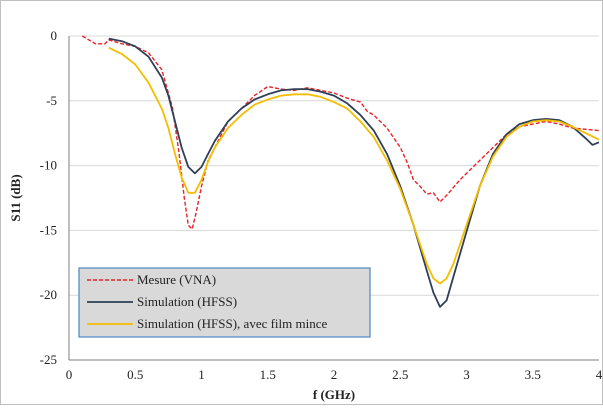  I want to click on x-tick-label: 3, so click(466, 374).